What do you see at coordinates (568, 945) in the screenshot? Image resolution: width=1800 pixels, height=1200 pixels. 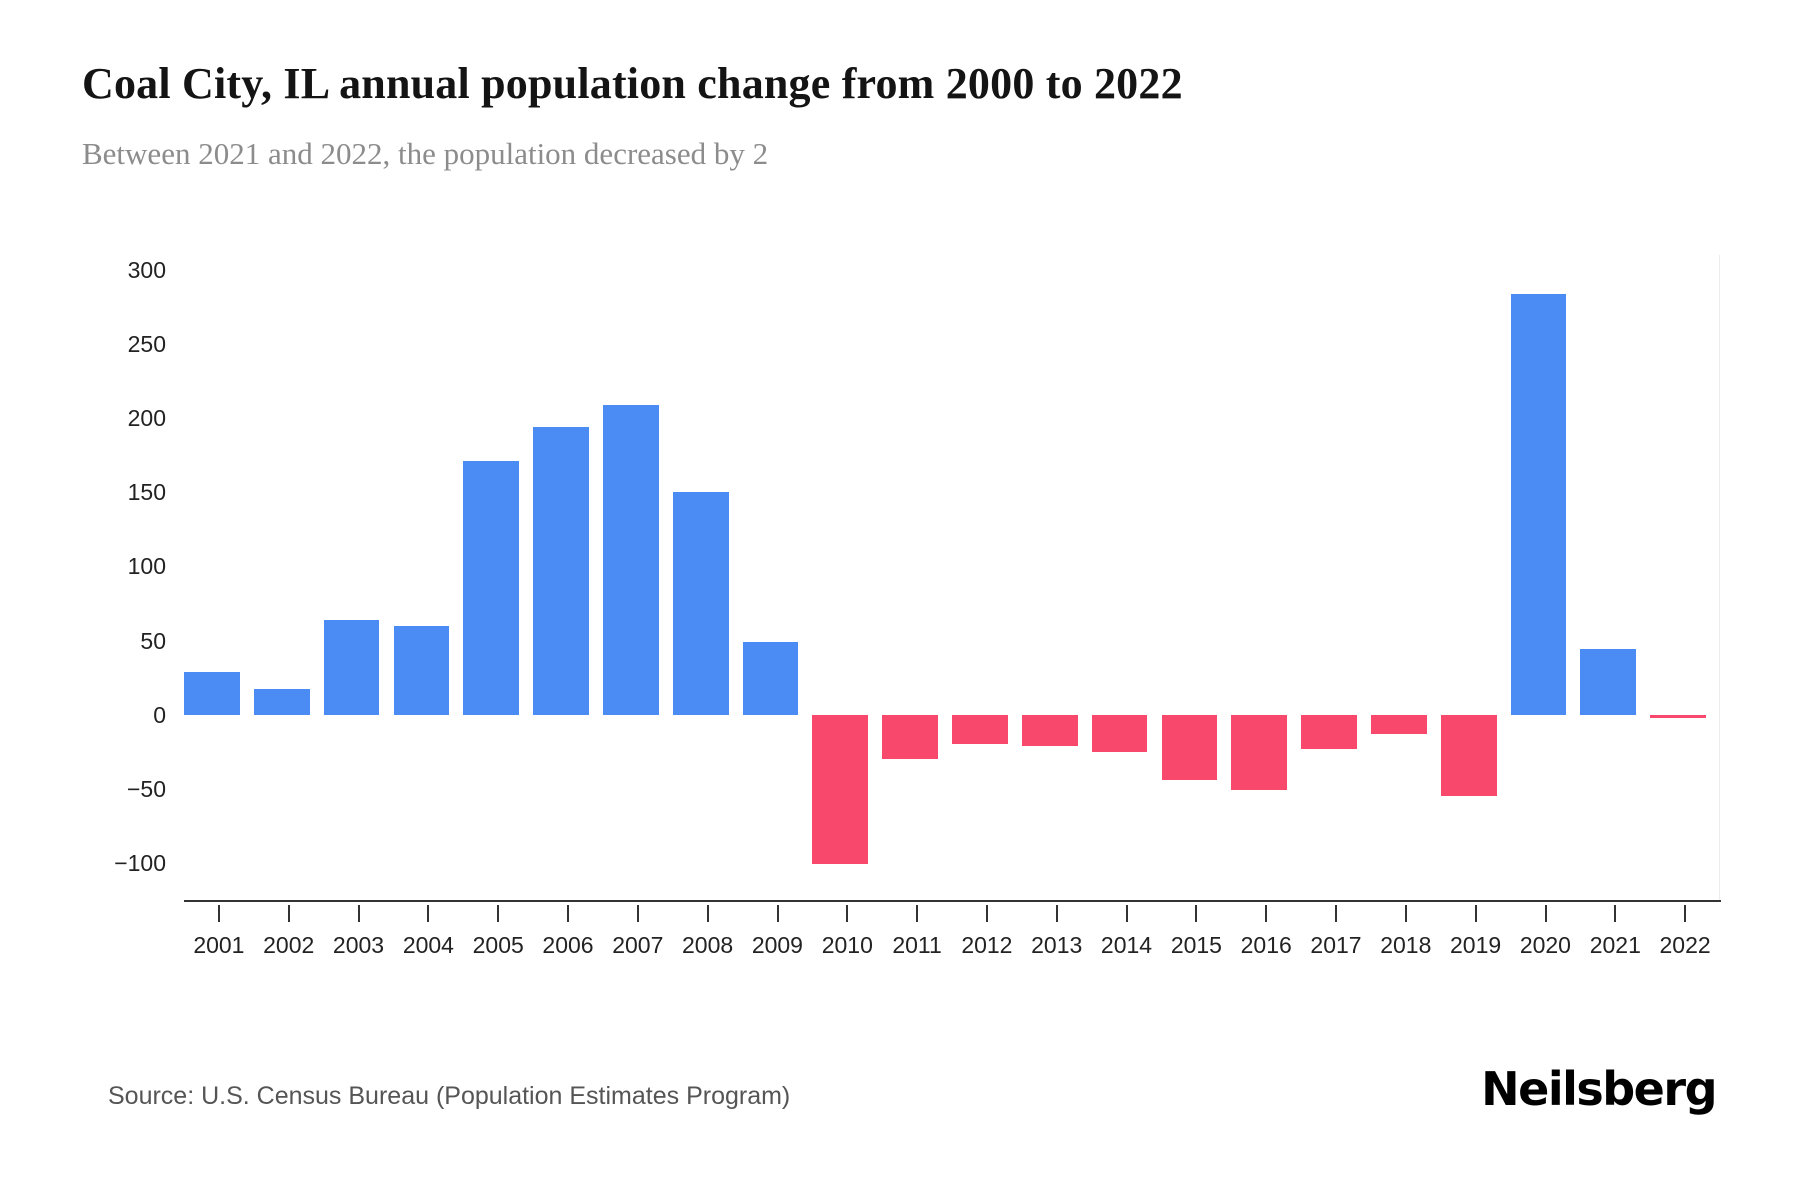 I see `x-tick-label: 2006` at bounding box center [568, 945].